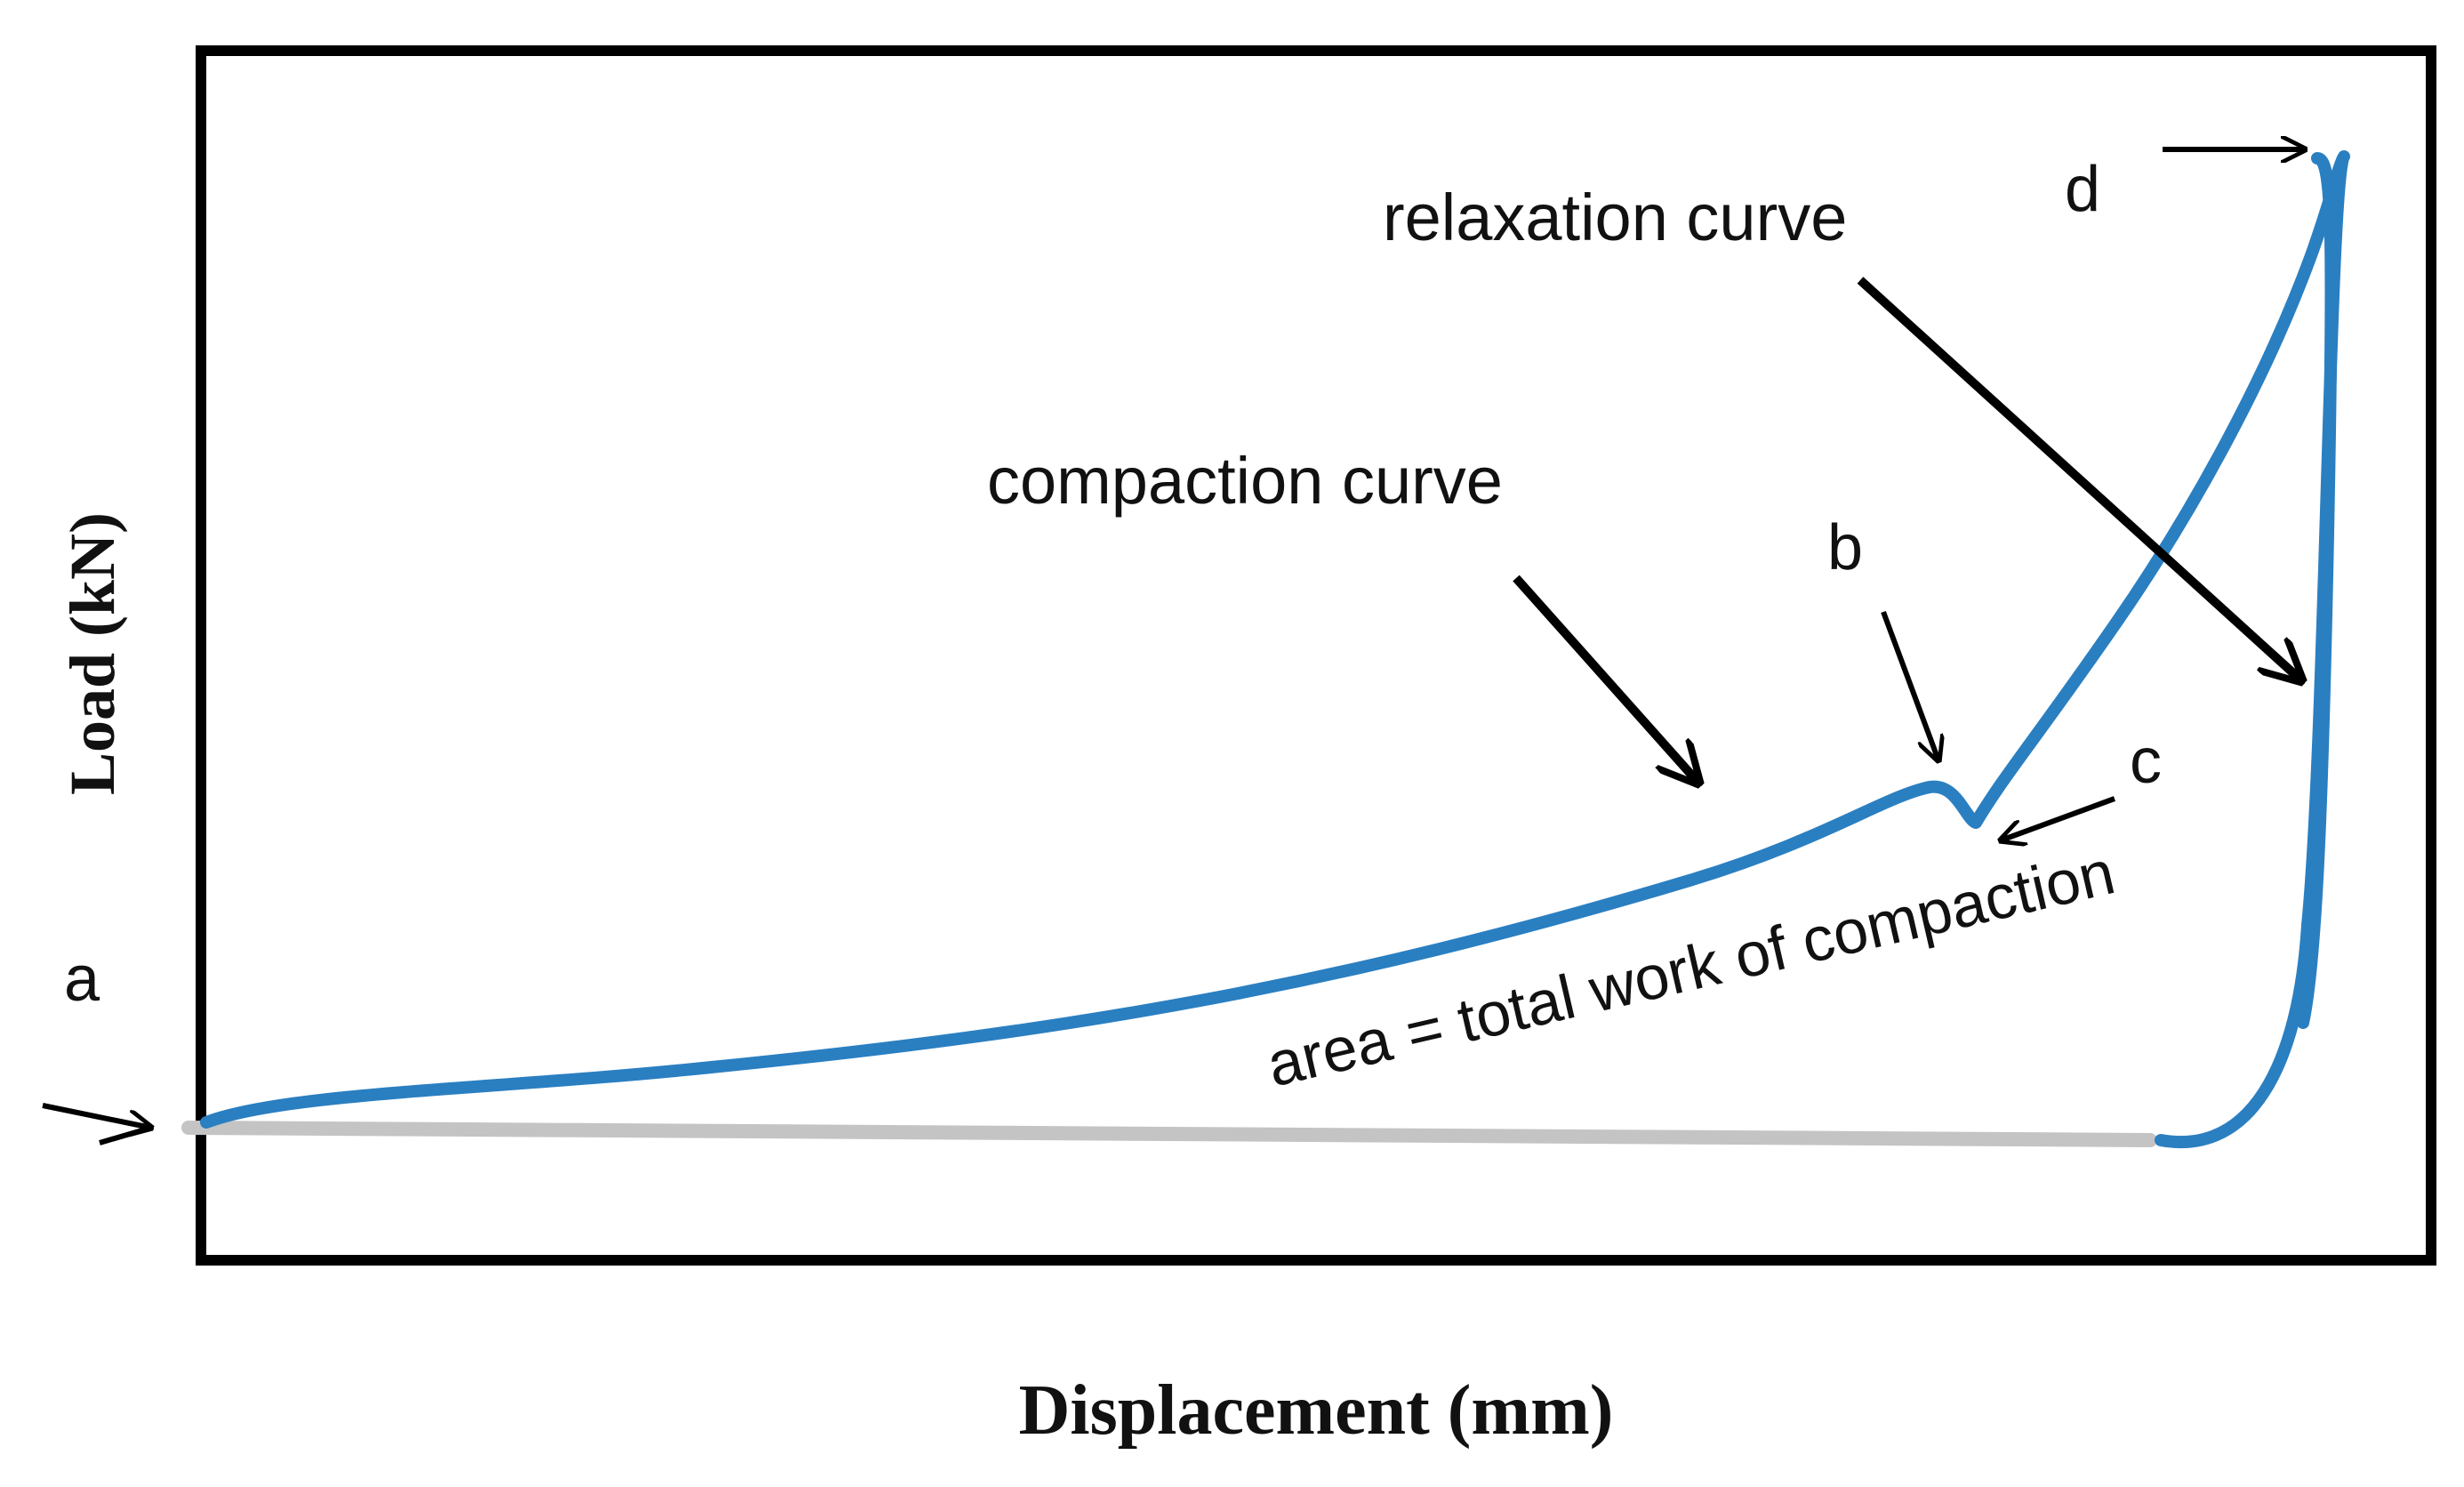 Image resolution: width=2464 pixels, height=1487 pixels. What do you see at coordinates (1845, 547) in the screenshot?
I see `label-point-b: b` at bounding box center [1845, 547].